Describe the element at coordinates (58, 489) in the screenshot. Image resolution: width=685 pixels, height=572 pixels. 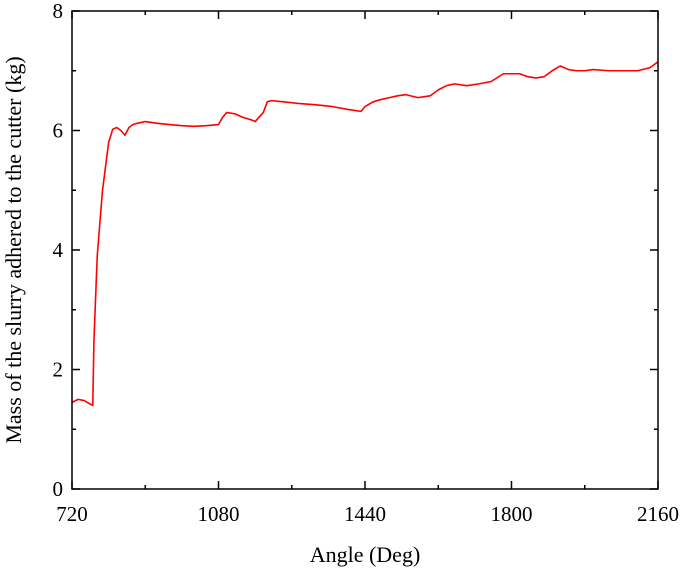
I see `y-tick-label: 0` at that location.